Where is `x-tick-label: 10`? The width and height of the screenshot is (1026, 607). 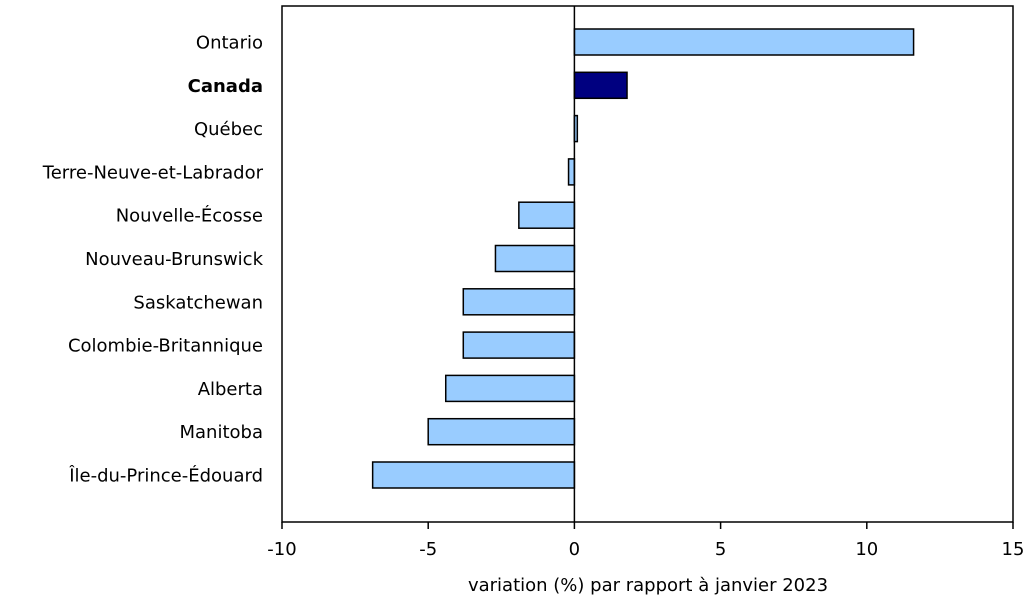 x-tick-label: 10 is located at coordinates (866, 549).